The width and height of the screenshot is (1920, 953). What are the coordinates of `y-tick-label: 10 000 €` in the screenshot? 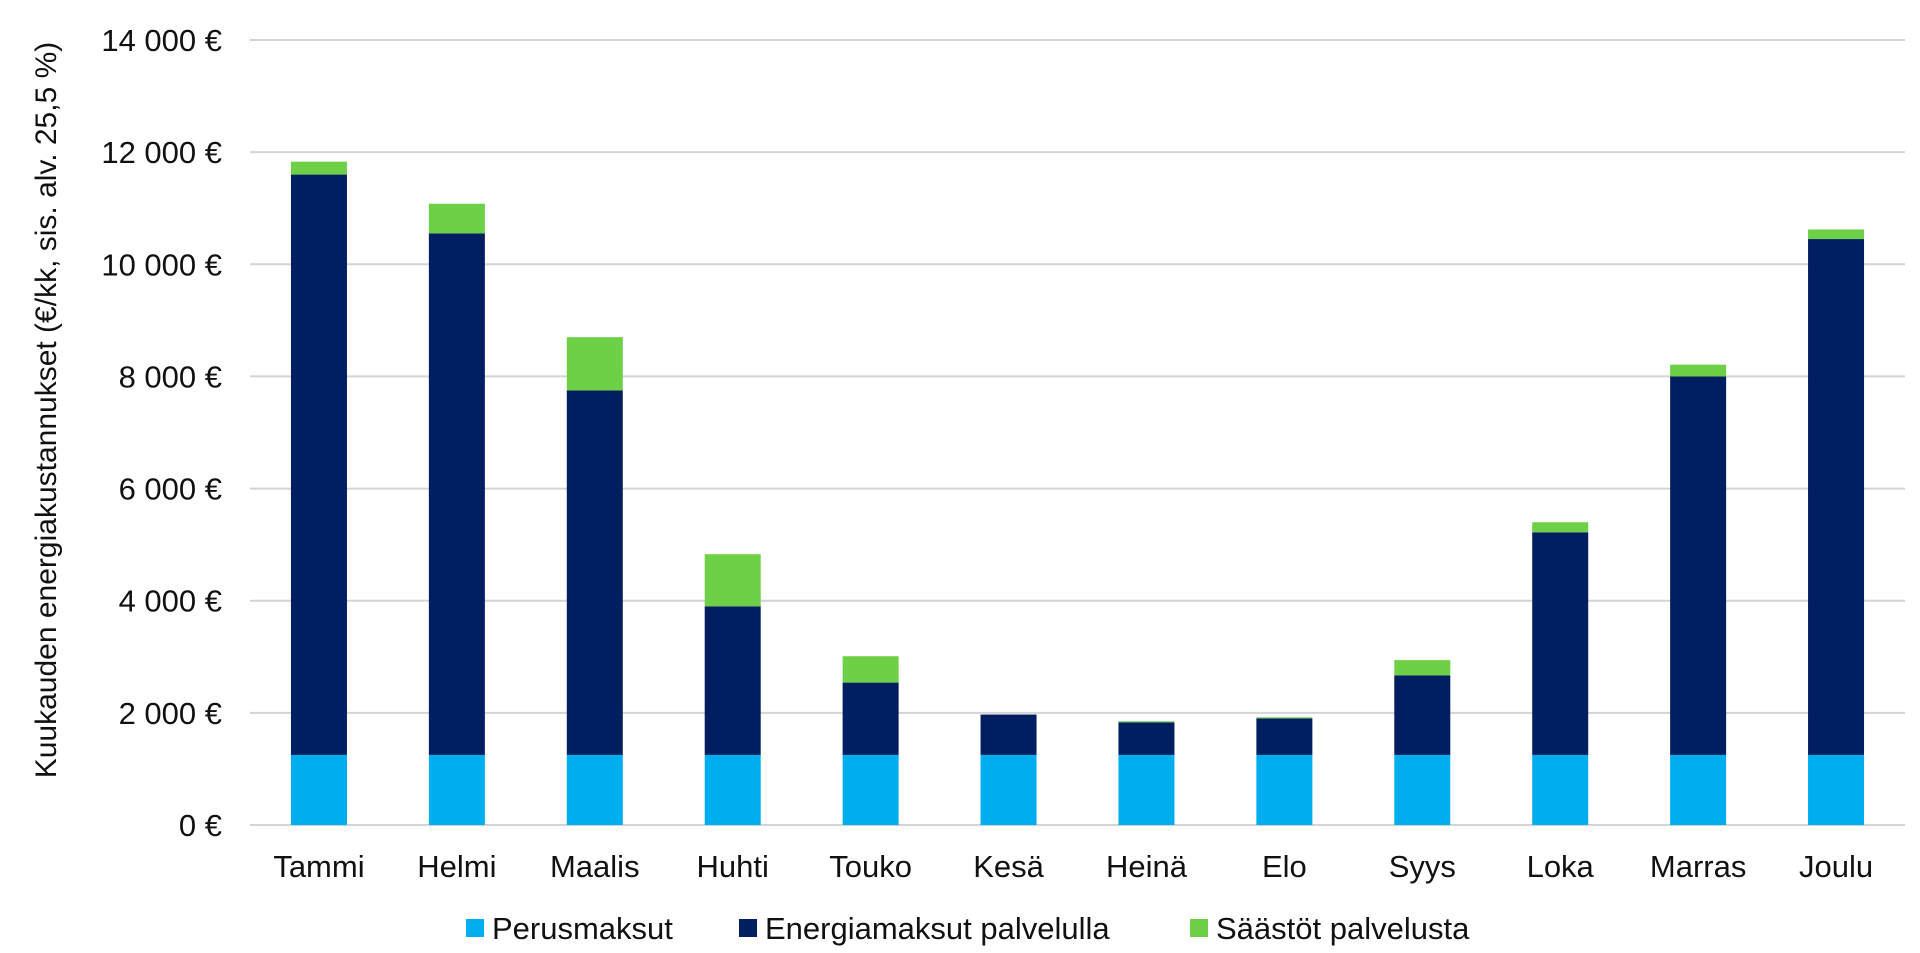 It's located at (161, 264).